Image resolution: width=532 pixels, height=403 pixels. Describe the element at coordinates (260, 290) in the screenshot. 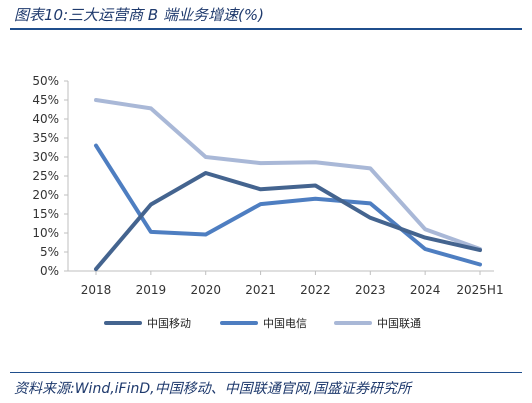

I see `x-tick-label: 2021` at that location.